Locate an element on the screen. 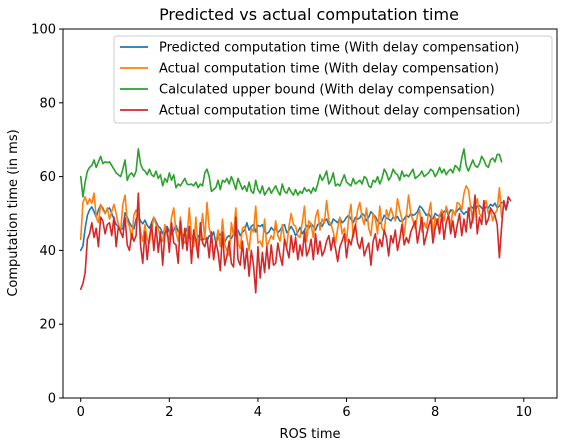 The width and height of the screenshot is (568, 444). x-tick-label: 0 is located at coordinates (81, 412).